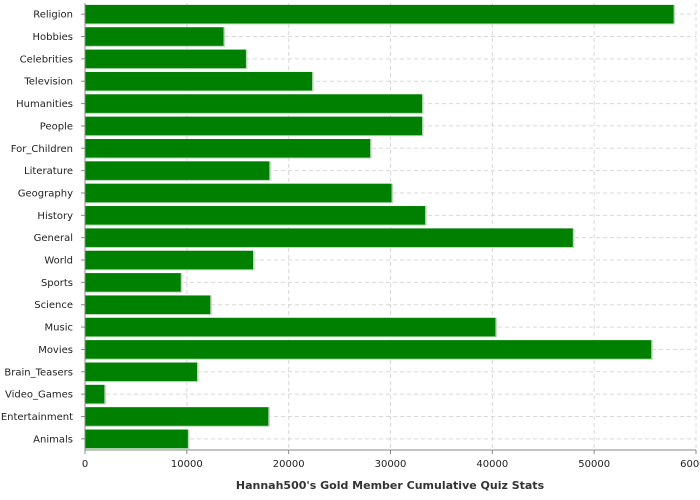 Image resolution: width=700 pixels, height=500 pixels. I want to click on x-tick-label: 50000, so click(594, 464).